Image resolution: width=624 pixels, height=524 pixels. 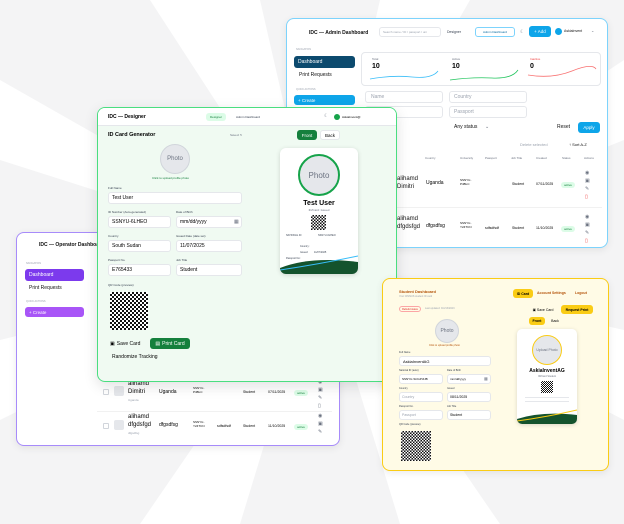 I want to click on row-name: alihamd dfgdsfgd, so click(x=140, y=421).